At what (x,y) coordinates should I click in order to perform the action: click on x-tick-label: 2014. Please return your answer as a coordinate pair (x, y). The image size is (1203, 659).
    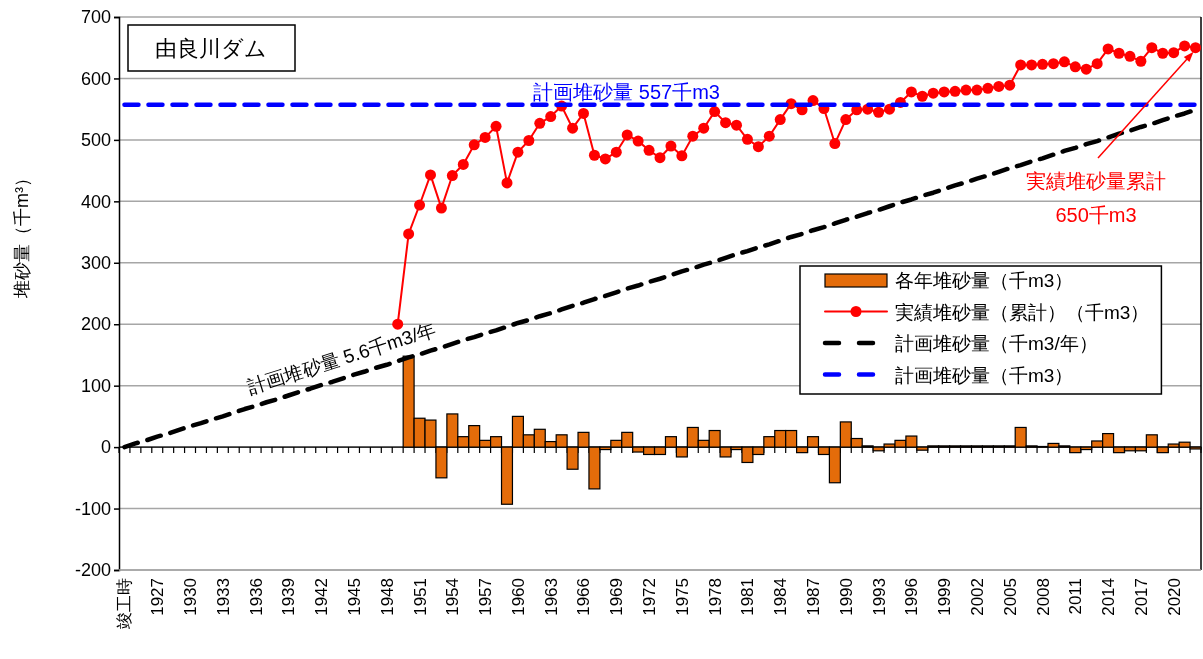
    Looking at the image, I should click on (1109, 597).